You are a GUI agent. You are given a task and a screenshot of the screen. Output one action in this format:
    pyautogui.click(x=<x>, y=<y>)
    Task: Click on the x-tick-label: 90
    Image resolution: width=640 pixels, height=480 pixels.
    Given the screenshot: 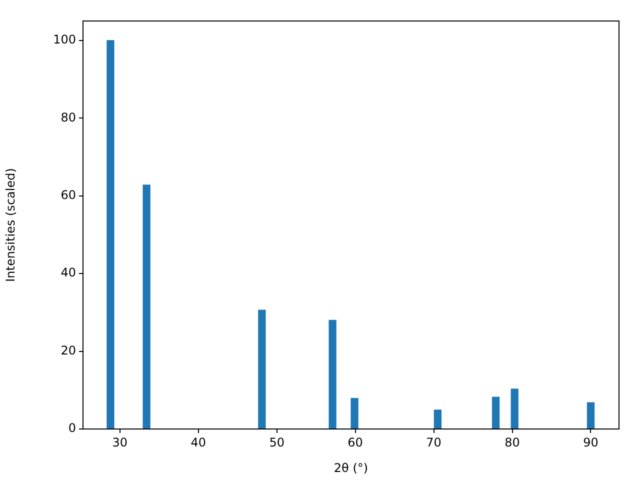 What is the action you would take?
    pyautogui.click(x=590, y=442)
    